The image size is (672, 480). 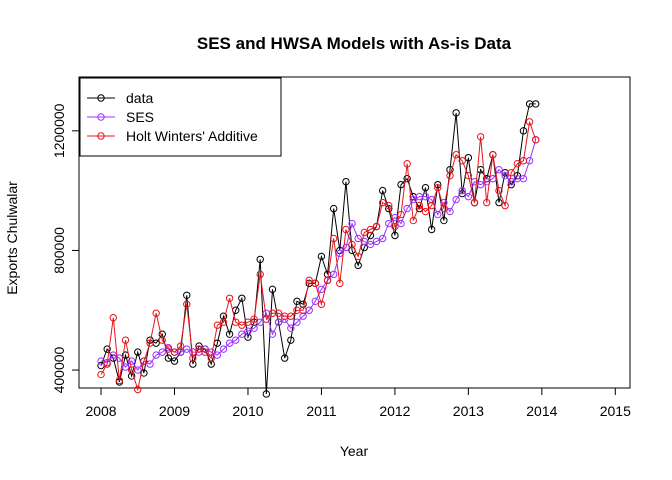 What do you see at coordinates (192, 136) in the screenshot?
I see `legend-label: Holt Winters' Additive` at bounding box center [192, 136].